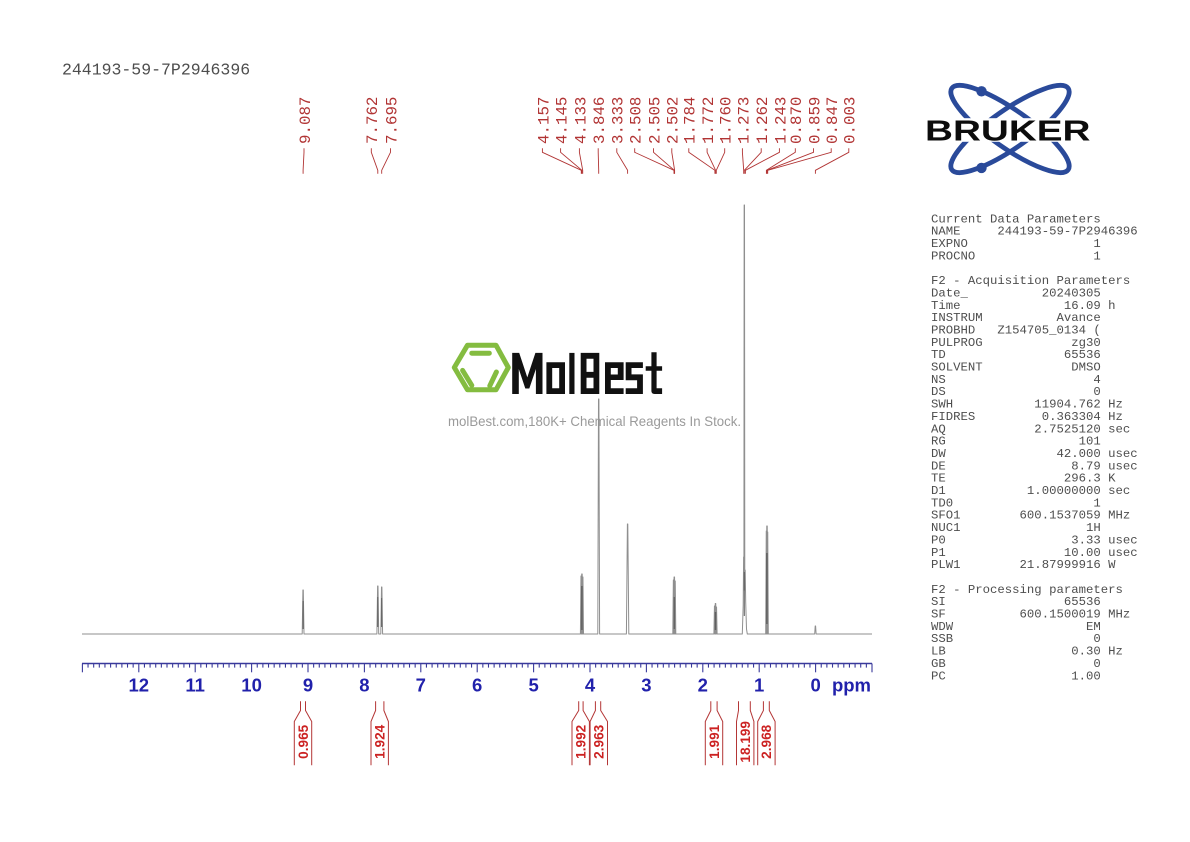  What do you see at coordinates (1030, 429) in the screenshot?
I see `svg-text: AQ 2.7525120 sec` at bounding box center [1030, 429].